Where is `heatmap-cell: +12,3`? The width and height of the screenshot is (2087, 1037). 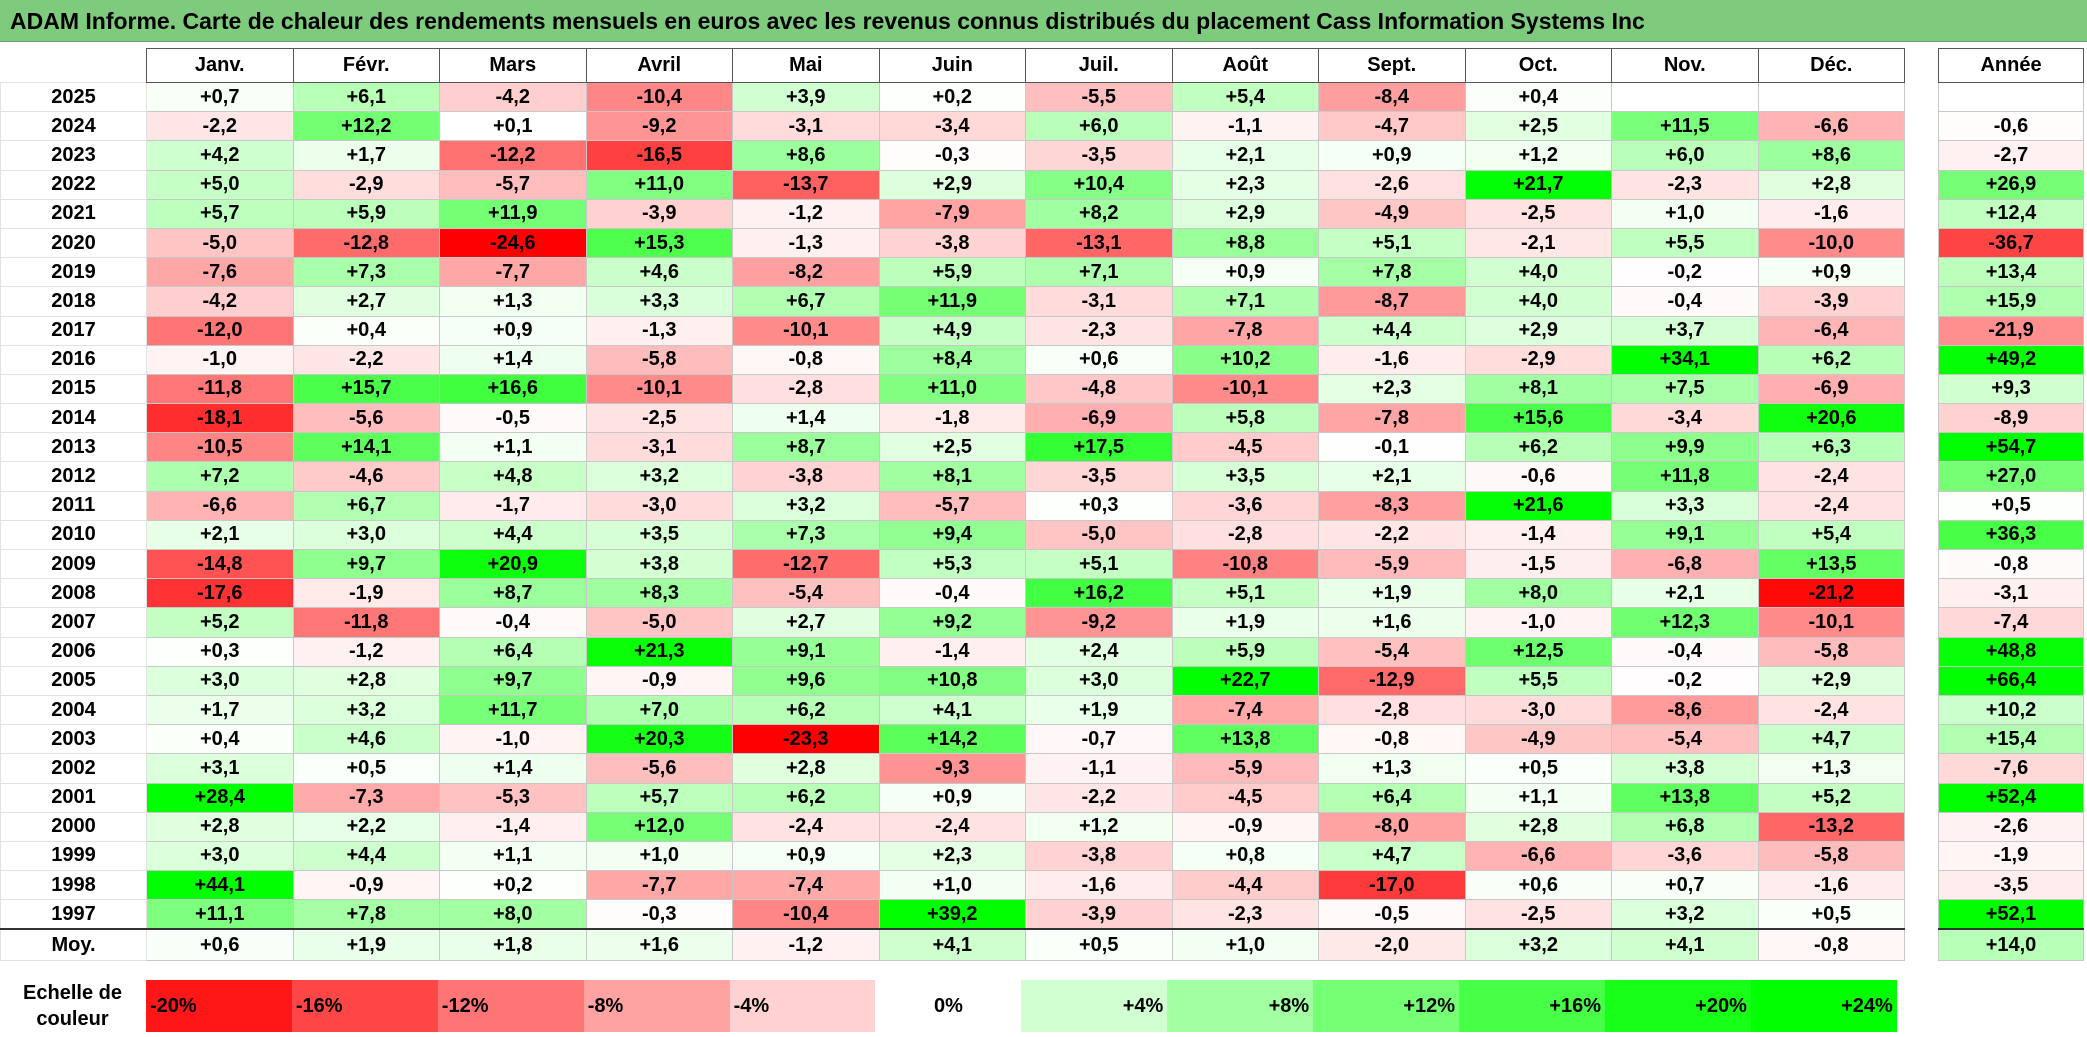
heatmap-cell: +12,3 is located at coordinates (1685, 622).